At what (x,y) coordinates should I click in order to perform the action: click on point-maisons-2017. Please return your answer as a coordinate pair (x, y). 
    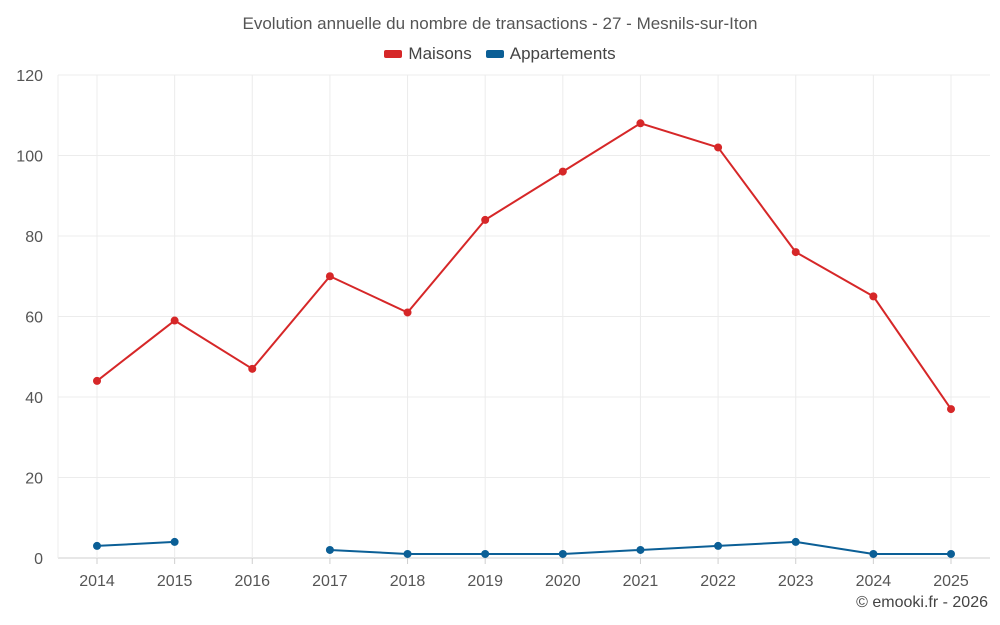
    Looking at the image, I should click on (329, 276).